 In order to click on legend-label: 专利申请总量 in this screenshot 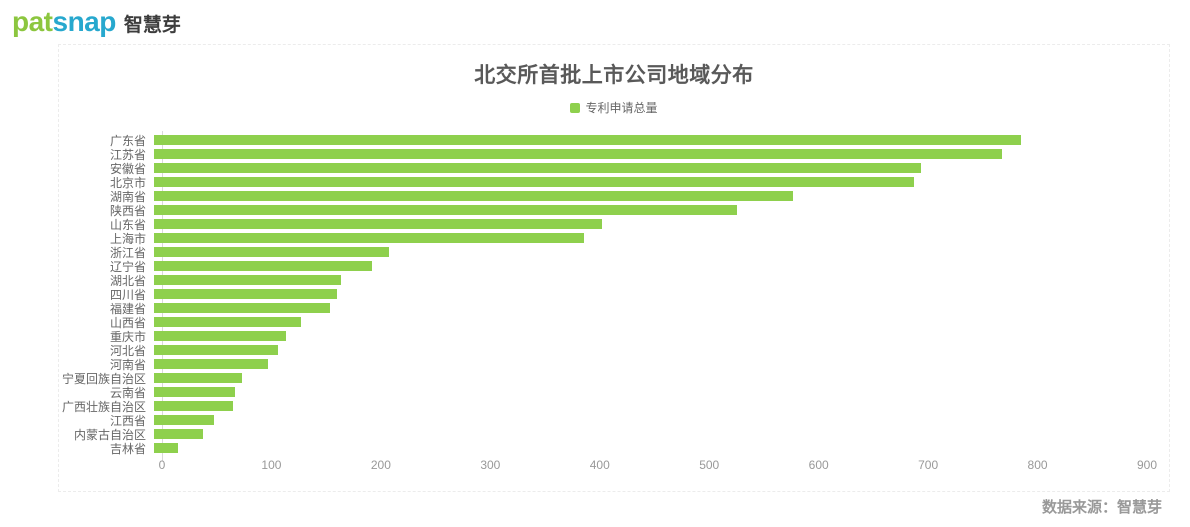, I will do `click(621, 108)`.